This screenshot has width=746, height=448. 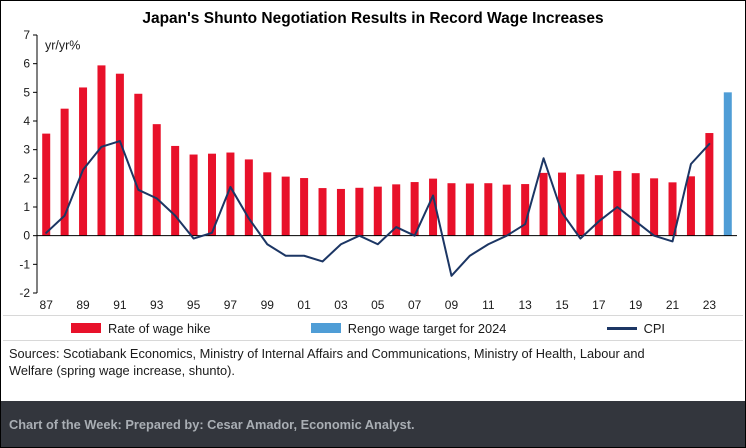 What do you see at coordinates (268, 305) in the screenshot?
I see `svg-text: 99` at bounding box center [268, 305].